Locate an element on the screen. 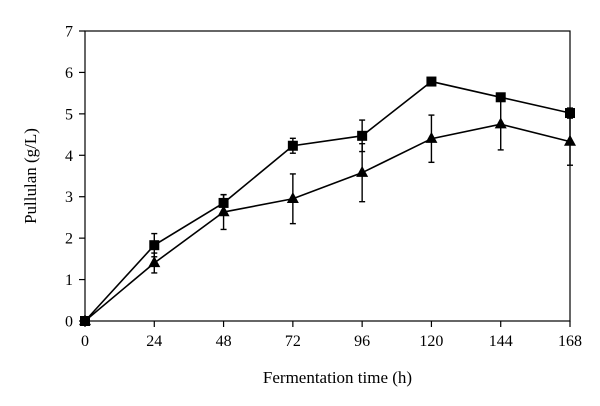 Image resolution: width=600 pixels, height=406 pixels. y-tick-label: 6 is located at coordinates (69, 73).